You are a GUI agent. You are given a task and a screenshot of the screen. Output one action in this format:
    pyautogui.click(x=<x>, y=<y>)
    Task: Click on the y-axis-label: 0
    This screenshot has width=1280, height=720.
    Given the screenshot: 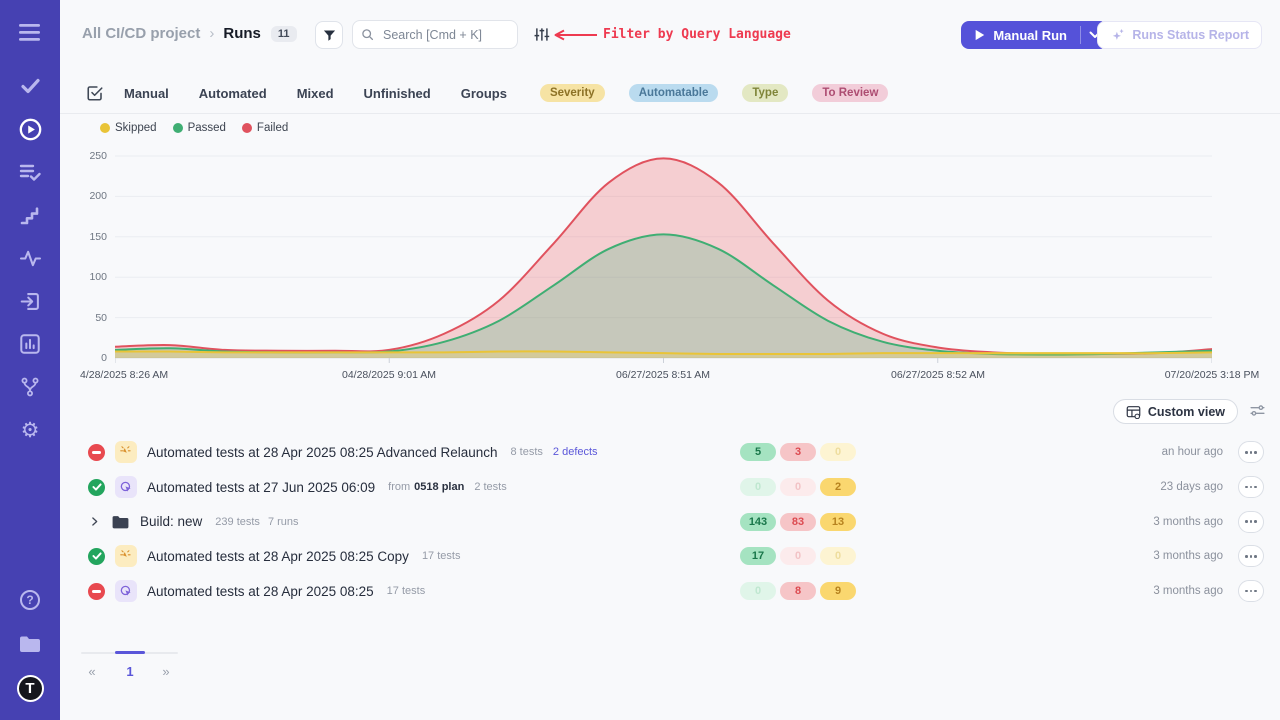 What is the action you would take?
    pyautogui.click(x=104, y=358)
    